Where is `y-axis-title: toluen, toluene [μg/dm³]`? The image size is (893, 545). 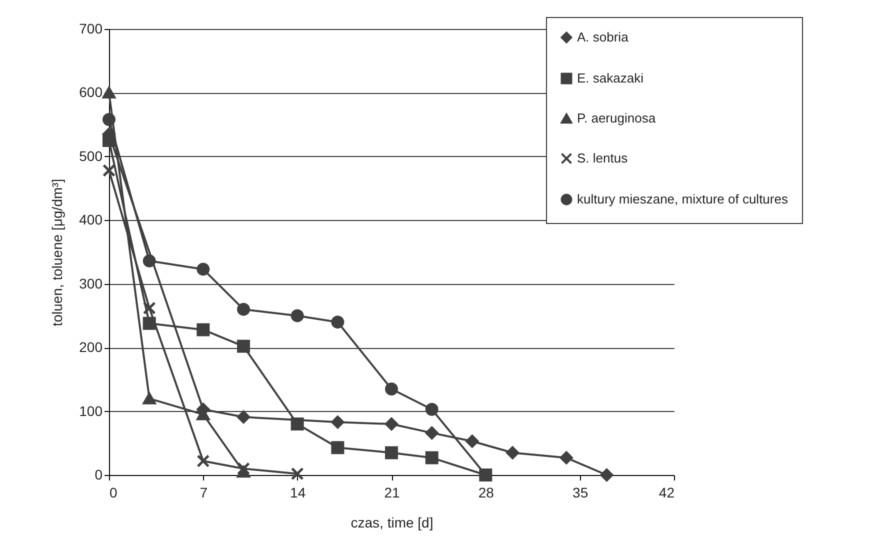
y-axis-title: toluen, toluene [μg/dm³] is located at coordinates (57, 252).